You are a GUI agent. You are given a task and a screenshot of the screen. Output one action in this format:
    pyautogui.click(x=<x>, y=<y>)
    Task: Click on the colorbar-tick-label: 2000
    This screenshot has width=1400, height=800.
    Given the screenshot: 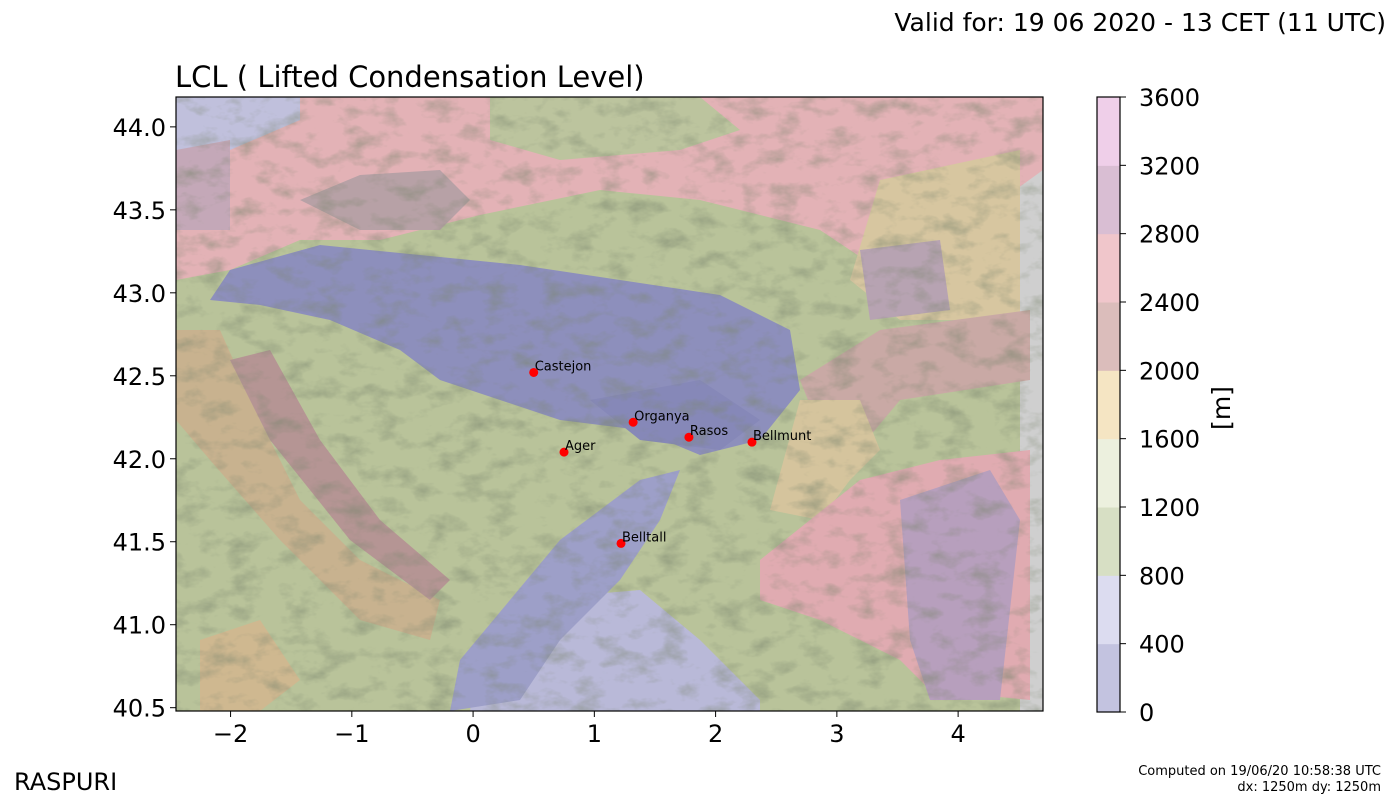 What is the action you would take?
    pyautogui.click(x=1169, y=371)
    